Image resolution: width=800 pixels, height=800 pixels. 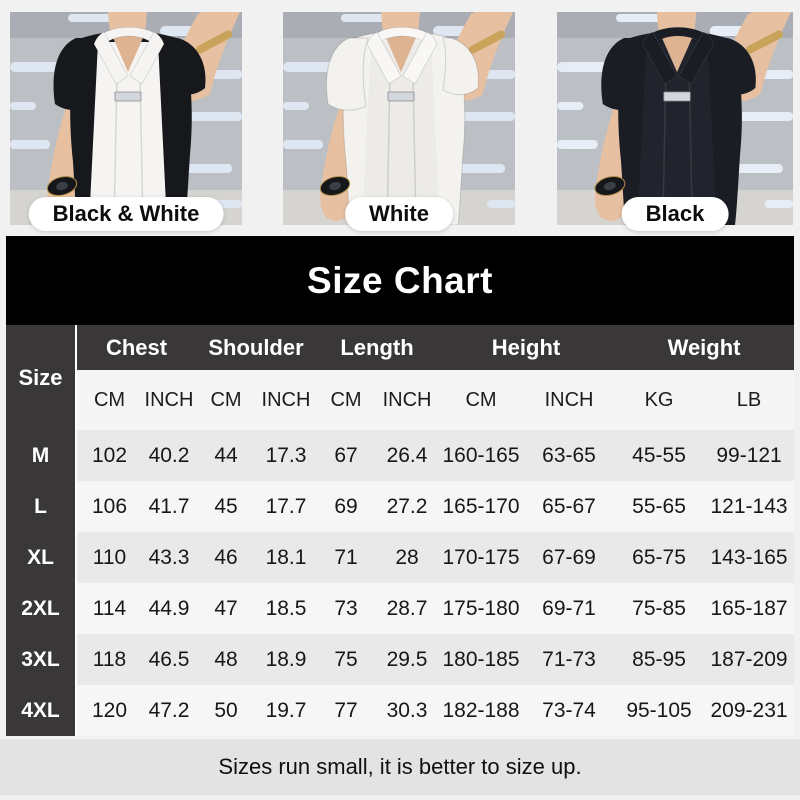 I want to click on cell: 30.3, so click(x=407, y=710).